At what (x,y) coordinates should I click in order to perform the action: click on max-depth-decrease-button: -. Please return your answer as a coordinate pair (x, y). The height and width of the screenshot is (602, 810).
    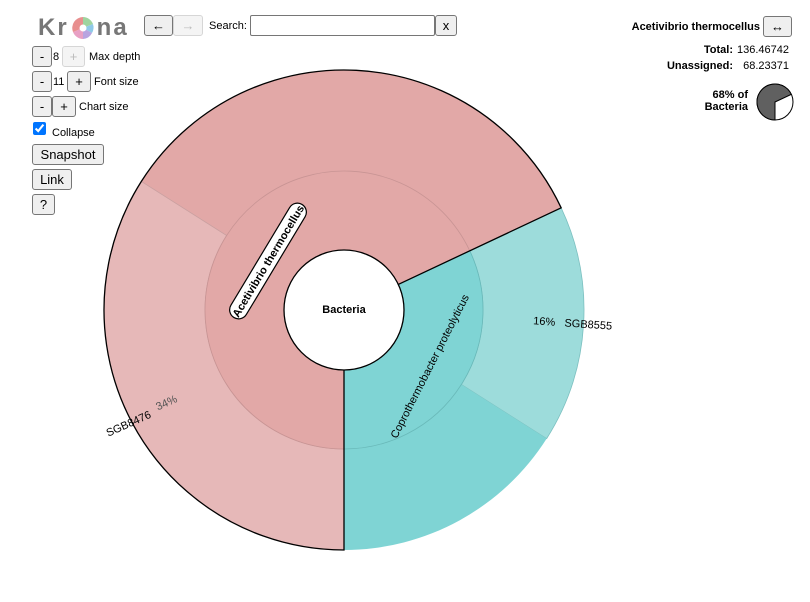
    Looking at the image, I should click on (42, 56).